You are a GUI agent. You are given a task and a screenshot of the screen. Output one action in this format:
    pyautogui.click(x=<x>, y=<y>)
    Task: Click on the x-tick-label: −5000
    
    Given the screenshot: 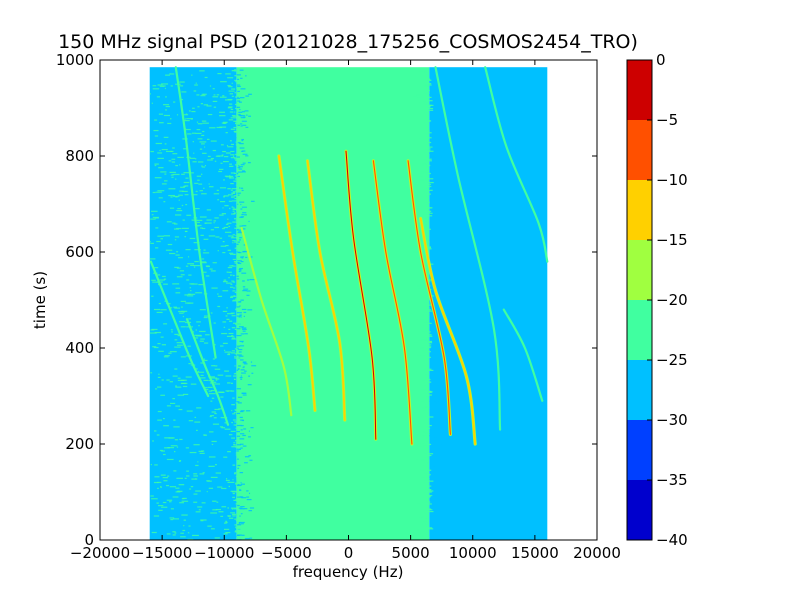 What is the action you would take?
    pyautogui.click(x=286, y=553)
    